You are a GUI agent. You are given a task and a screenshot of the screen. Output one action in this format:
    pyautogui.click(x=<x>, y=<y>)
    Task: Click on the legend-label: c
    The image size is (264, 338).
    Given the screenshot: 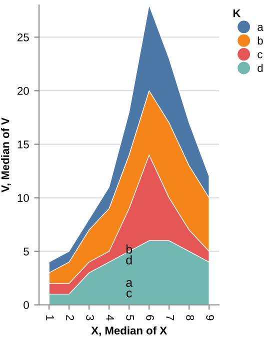 What is the action you would take?
    pyautogui.click(x=260, y=55)
    